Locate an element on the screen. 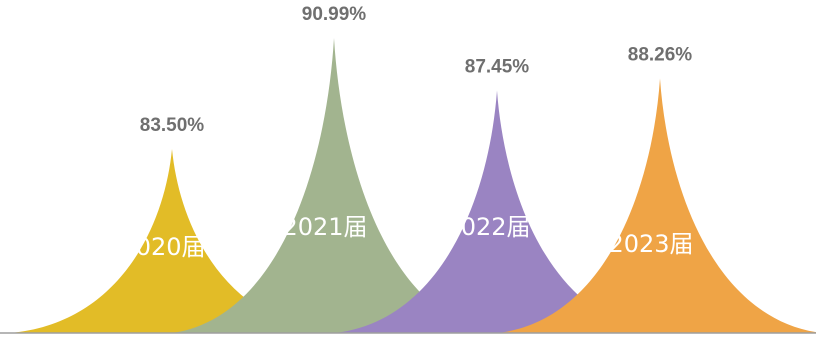 This screenshot has height=340, width=816. category-label: 2022届 is located at coordinates (487, 227).